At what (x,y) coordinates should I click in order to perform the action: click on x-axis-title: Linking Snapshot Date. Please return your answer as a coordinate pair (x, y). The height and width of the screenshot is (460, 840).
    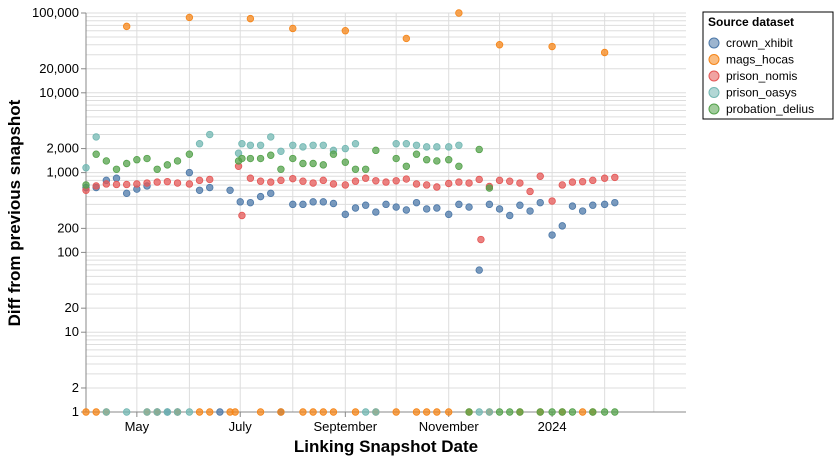
    Looking at the image, I should click on (386, 446).